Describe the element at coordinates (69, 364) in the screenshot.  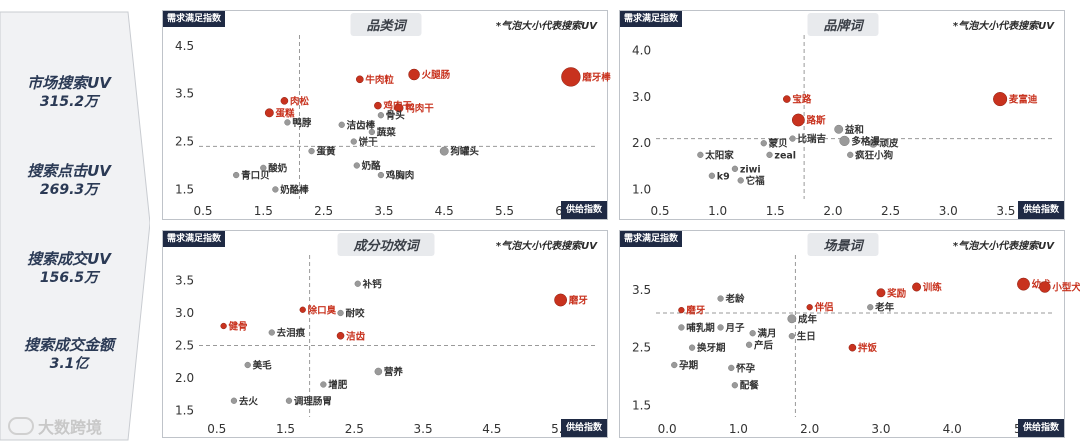
I see `metric-value: 3.1亿` at that location.